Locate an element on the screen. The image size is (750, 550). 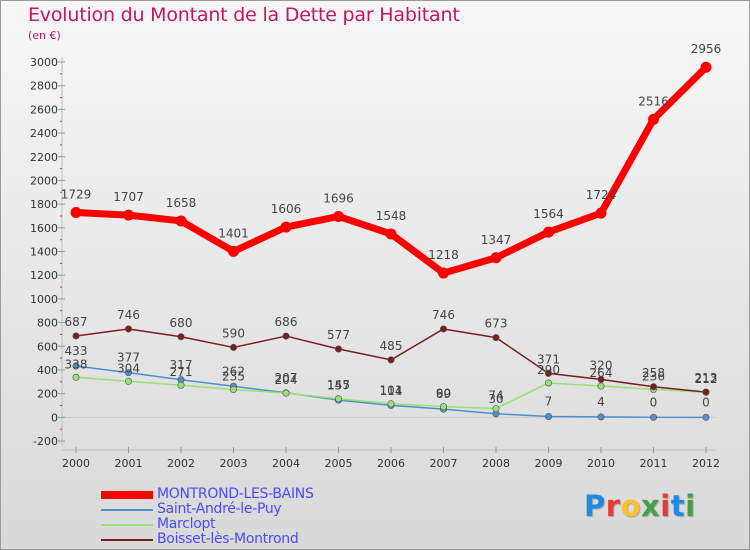
y-tick-label: 2800 is located at coordinates (44, 86).